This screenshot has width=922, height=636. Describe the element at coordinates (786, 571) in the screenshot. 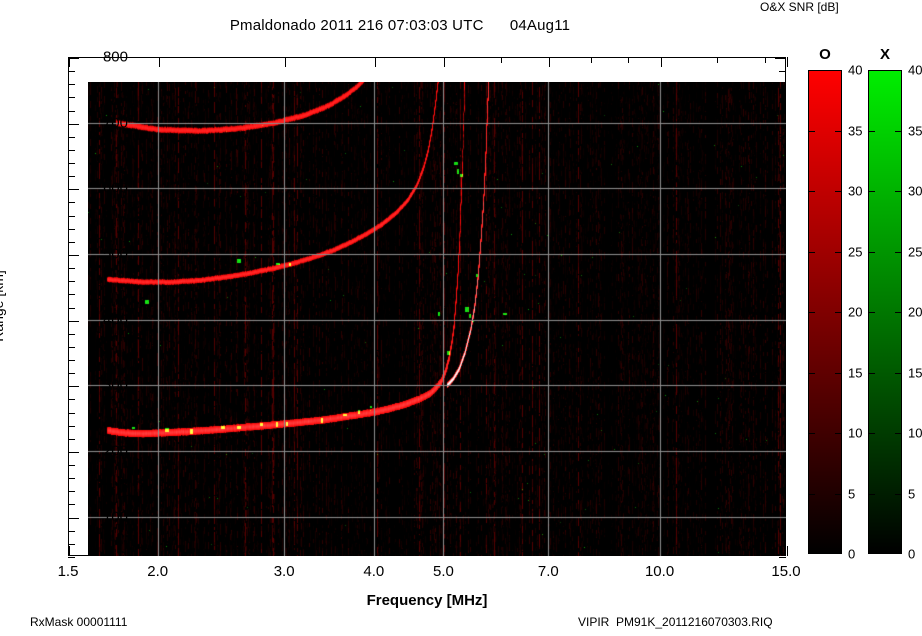

I see `x-tick-label: 15.0` at that location.